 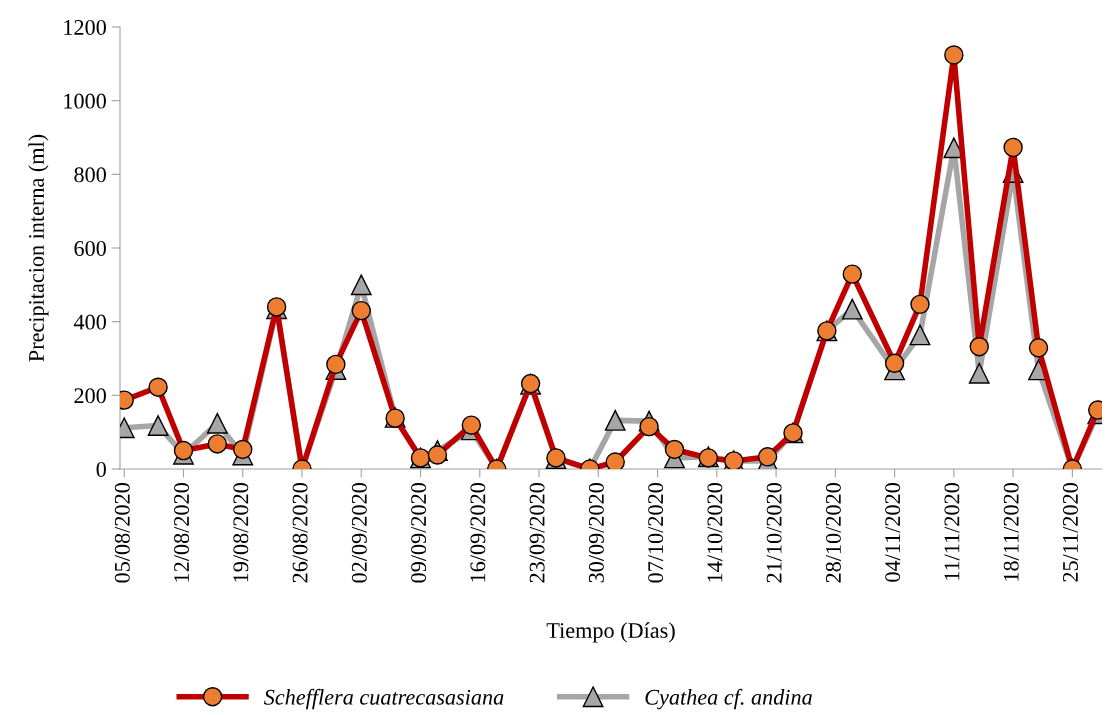 What do you see at coordinates (85, 27) in the screenshot?
I see `y-tick-label: 1200` at bounding box center [85, 27].